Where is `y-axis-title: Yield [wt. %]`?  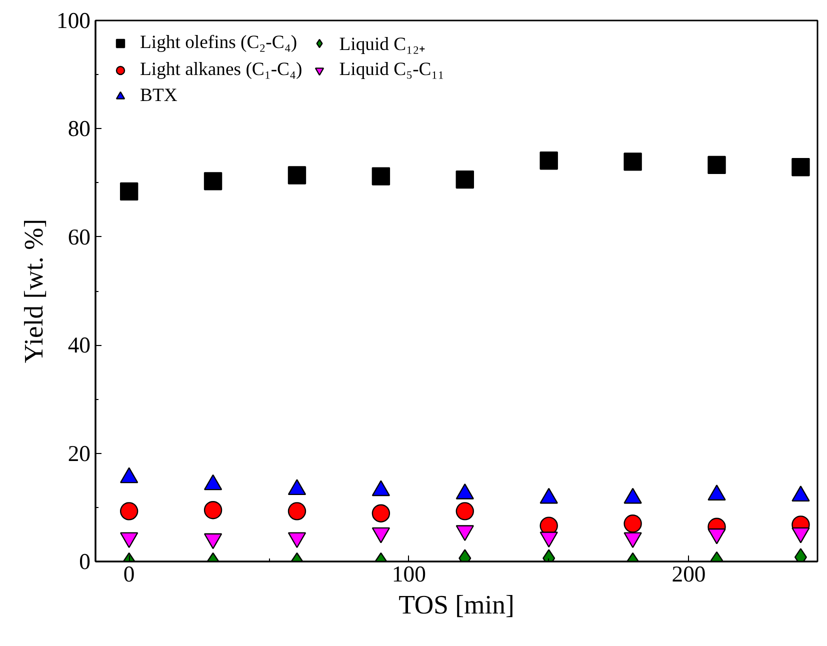 y-axis-title: Yield [wt. %] is located at coordinates (33, 291).